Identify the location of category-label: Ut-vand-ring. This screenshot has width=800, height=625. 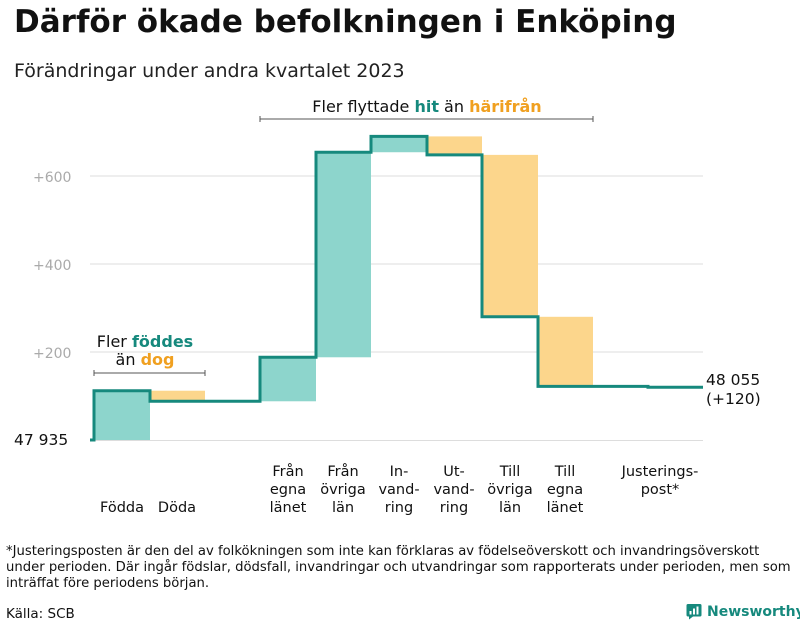
(453, 490).